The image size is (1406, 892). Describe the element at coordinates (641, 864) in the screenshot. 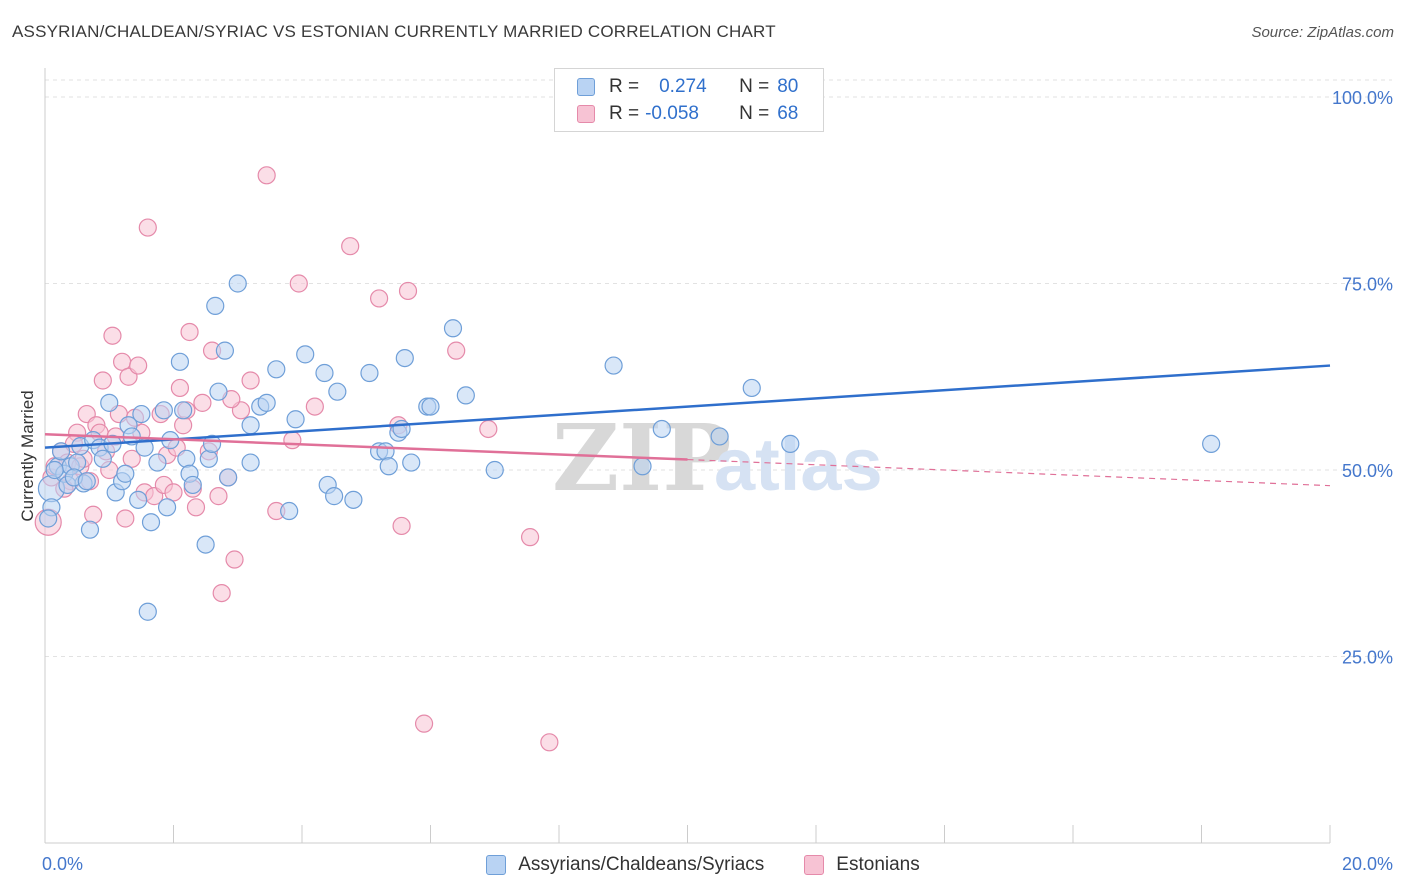

I see `series-name: Assyrians/Chaldeans/Syriacs` at that location.